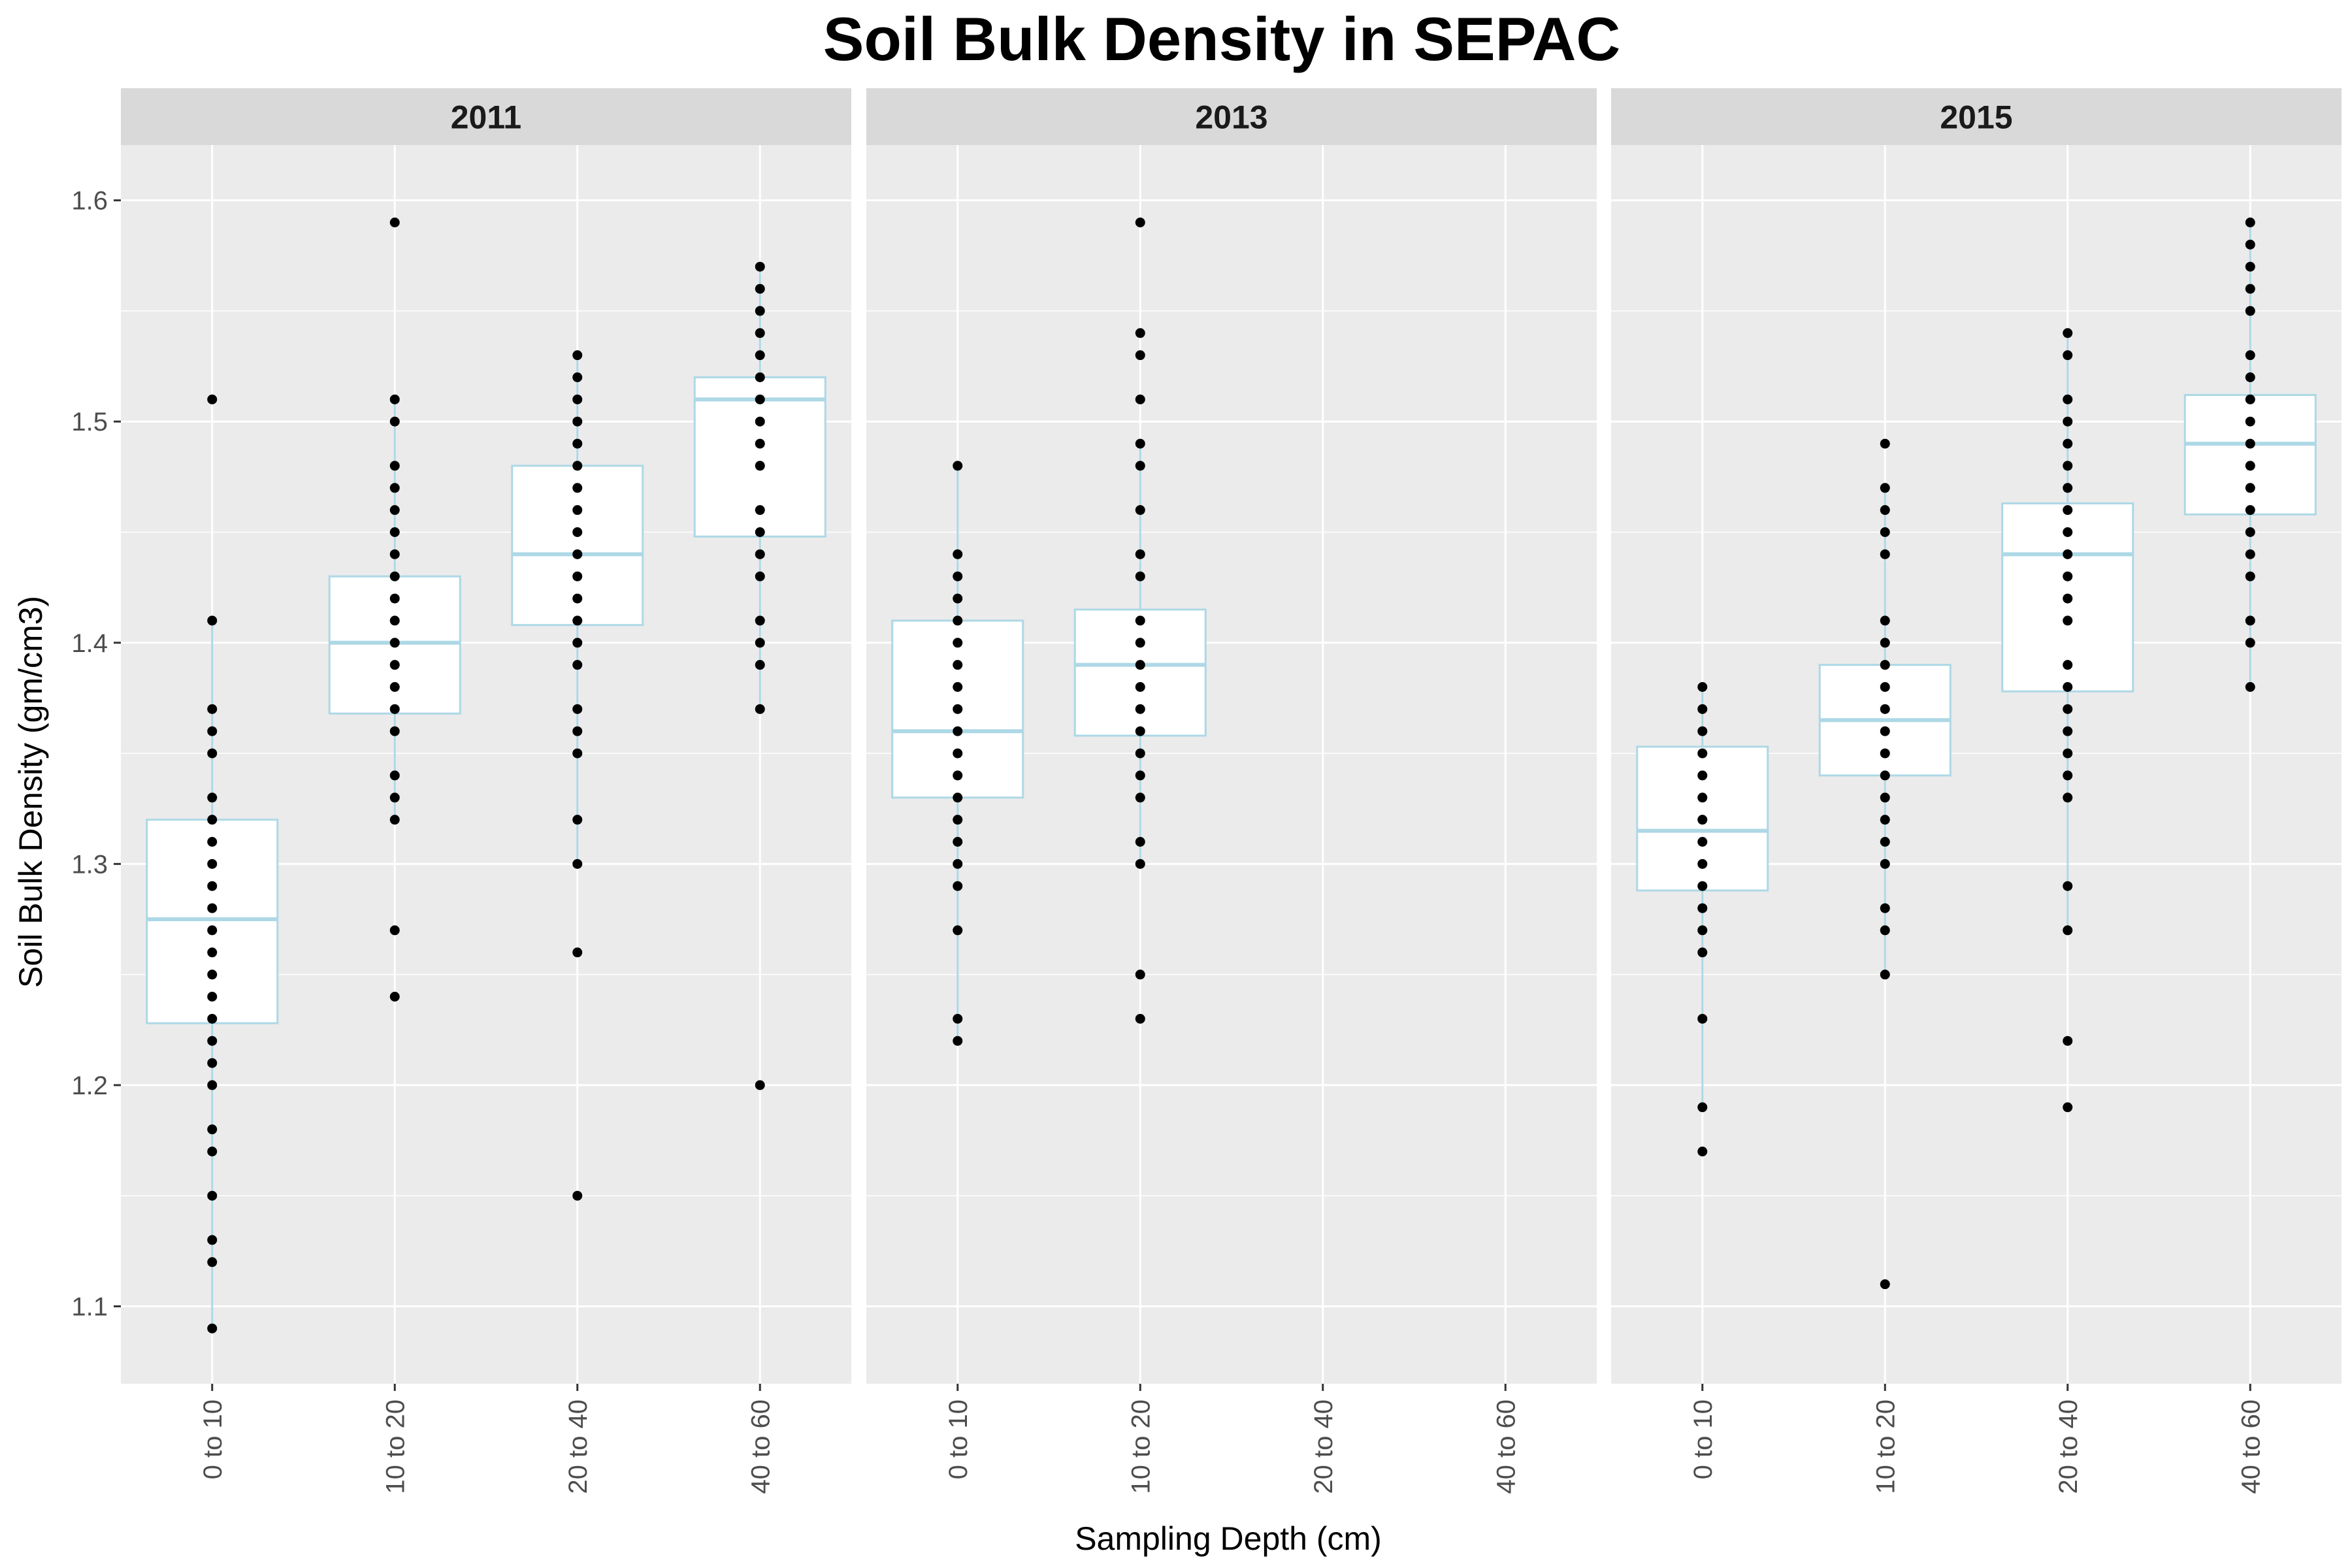  Describe the element at coordinates (89, 201) in the screenshot. I see `y-tick-label: 1.6` at that location.